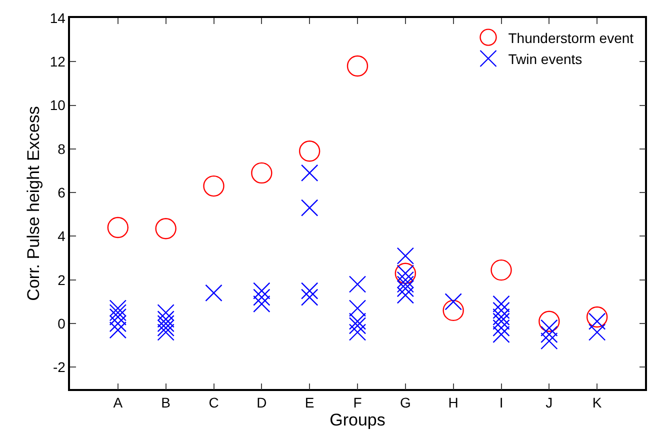 The image size is (663, 434). What do you see at coordinates (58, 18) in the screenshot?
I see `y-tick-label: 14` at bounding box center [58, 18].